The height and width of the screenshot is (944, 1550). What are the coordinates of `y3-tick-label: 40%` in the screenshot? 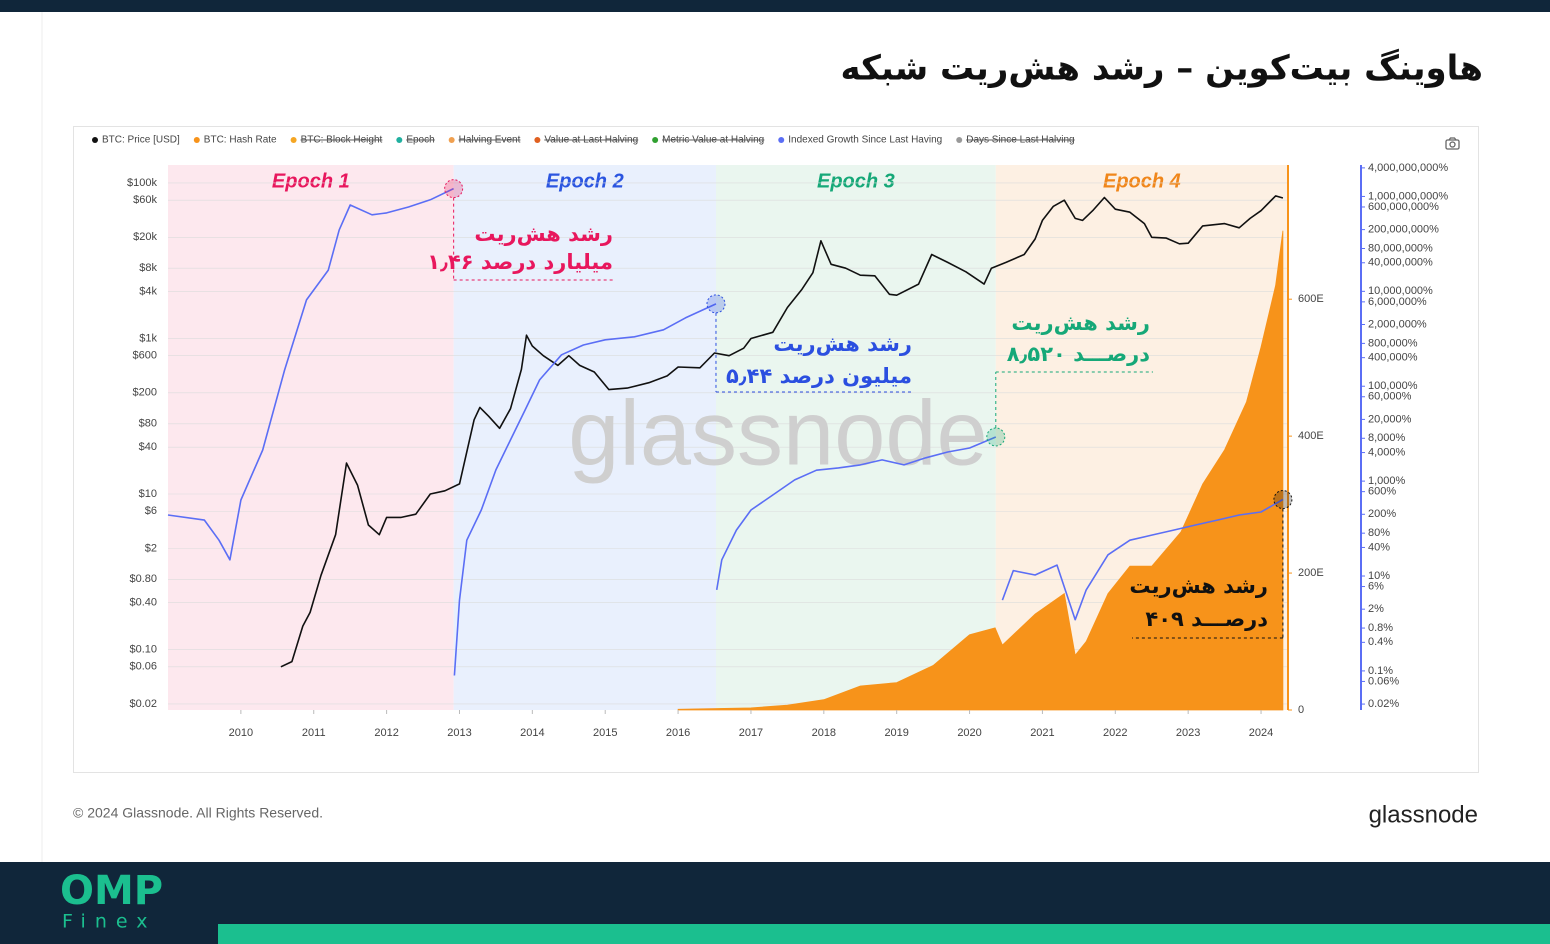 It's located at (1379, 547).